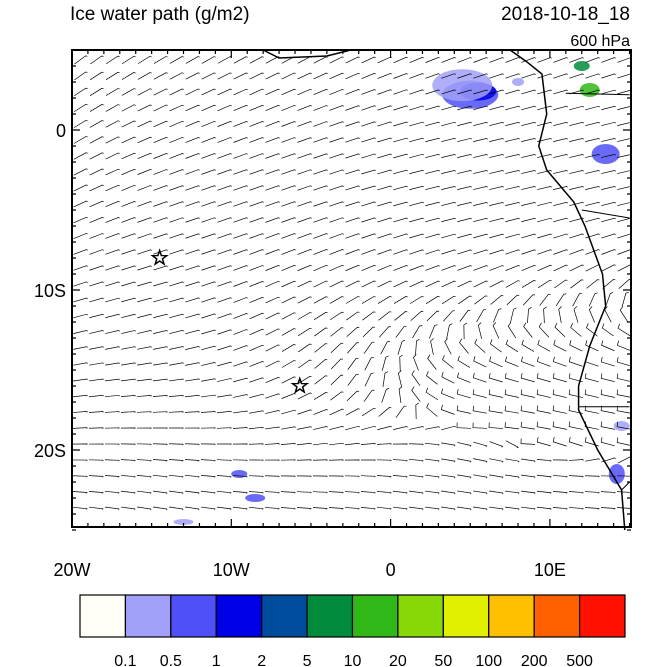  Describe the element at coordinates (466, 616) in the screenshot. I see `colorbar-box` at that location.